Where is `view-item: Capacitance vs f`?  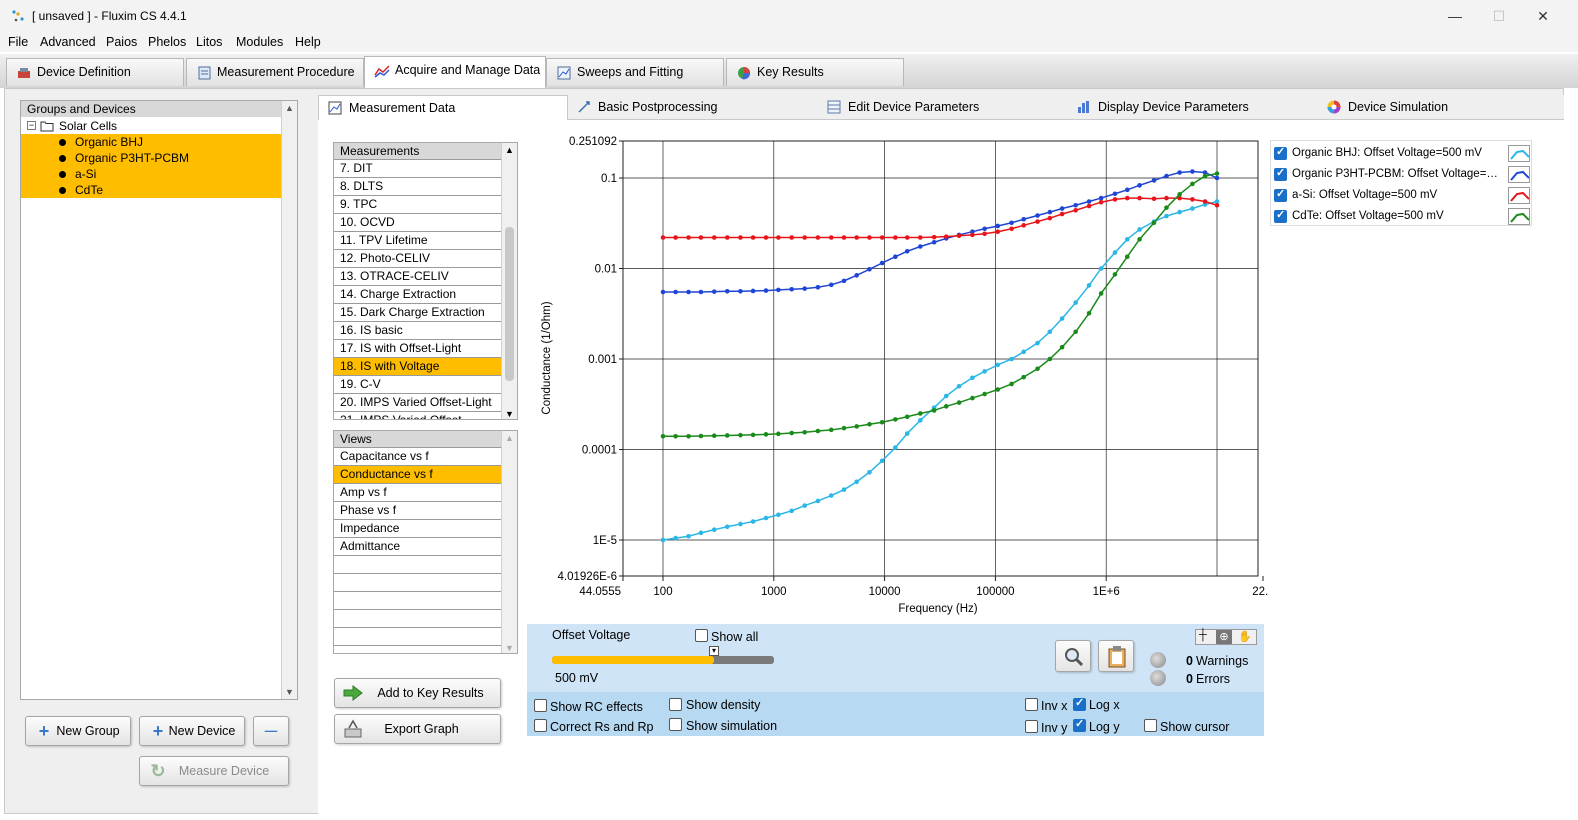 view-item: Capacitance vs f is located at coordinates (417, 457).